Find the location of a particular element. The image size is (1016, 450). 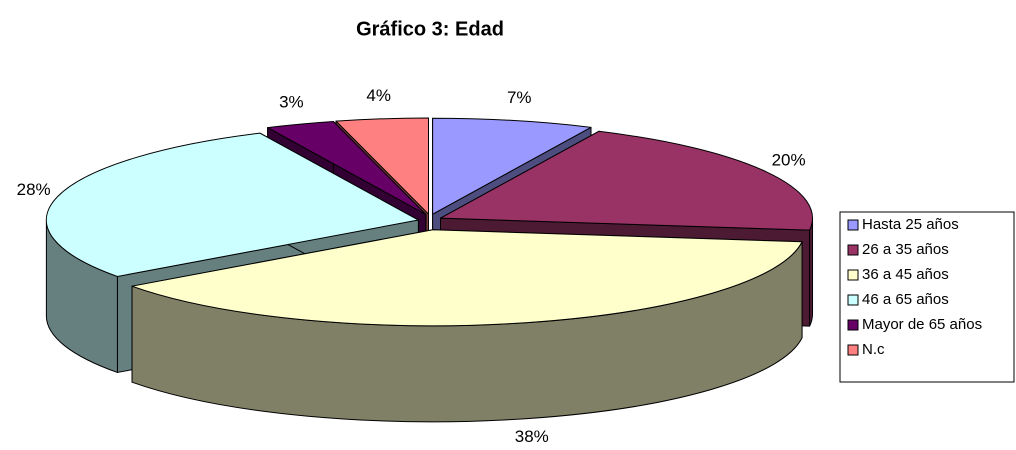

data-label: 38% is located at coordinates (532, 436).